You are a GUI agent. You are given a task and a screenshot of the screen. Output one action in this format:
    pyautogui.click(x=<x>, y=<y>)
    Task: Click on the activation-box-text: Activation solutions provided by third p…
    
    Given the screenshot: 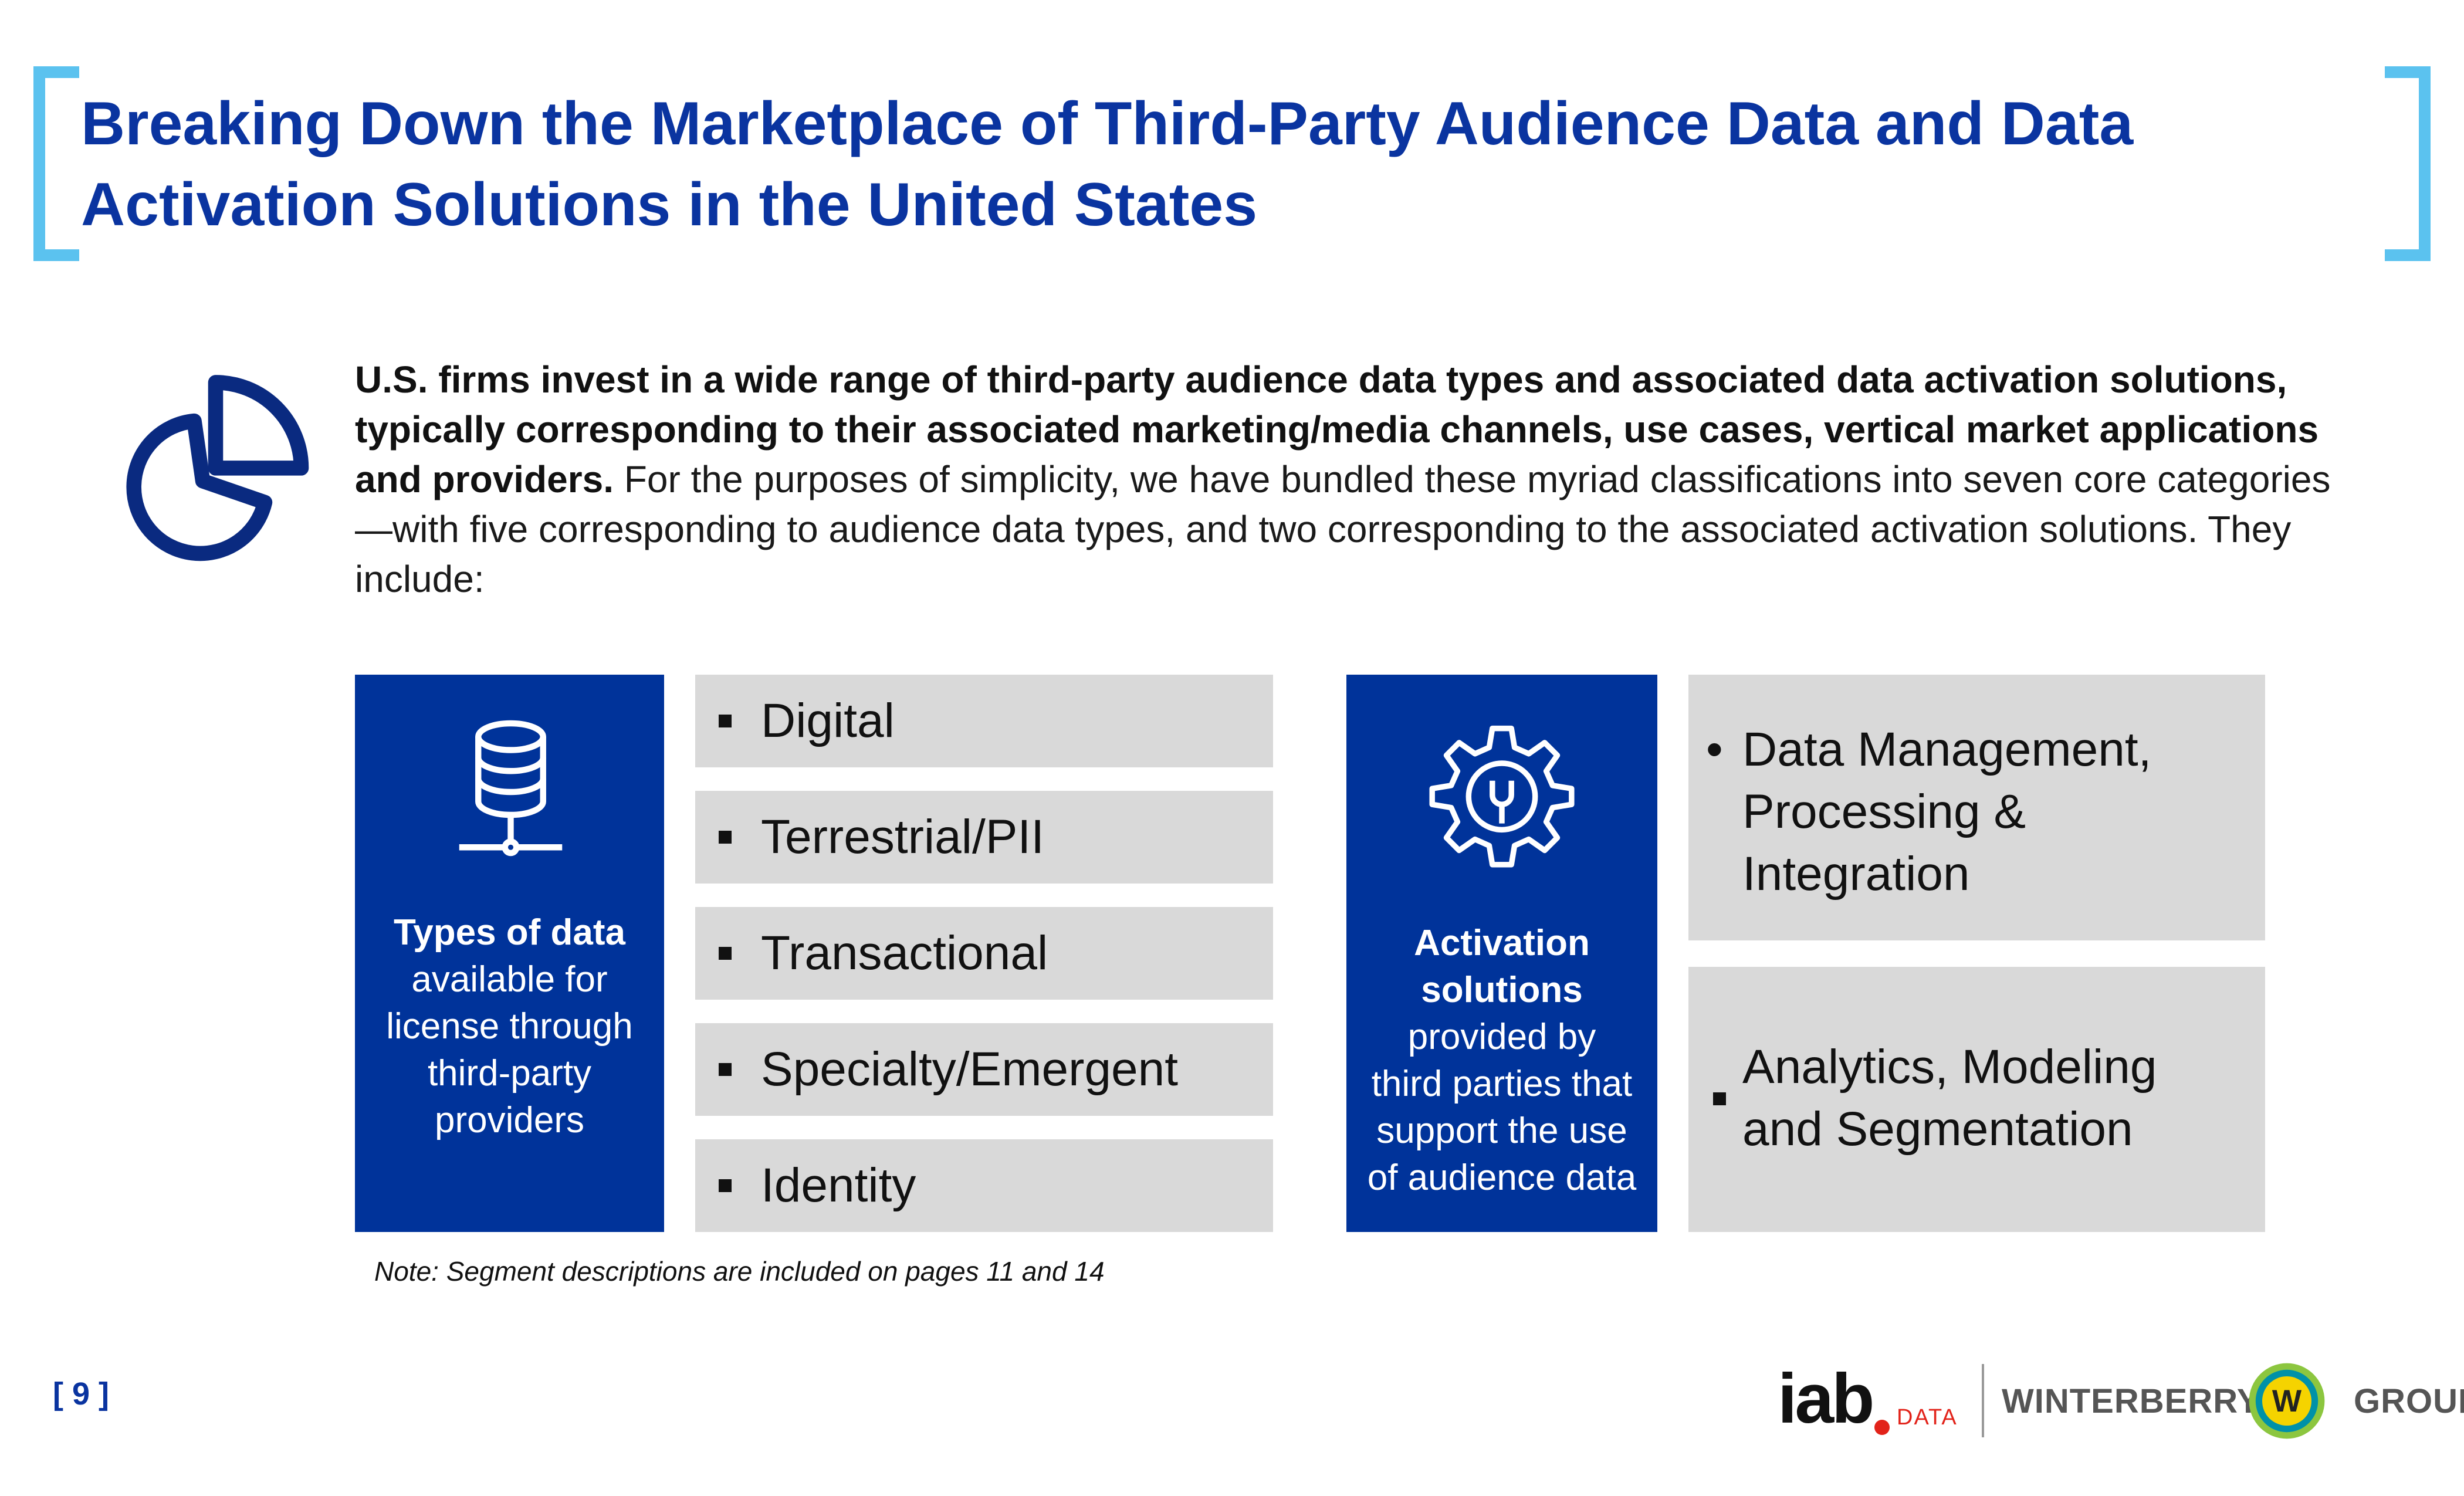 What is the action you would take?
    pyautogui.click(x=1501, y=1060)
    